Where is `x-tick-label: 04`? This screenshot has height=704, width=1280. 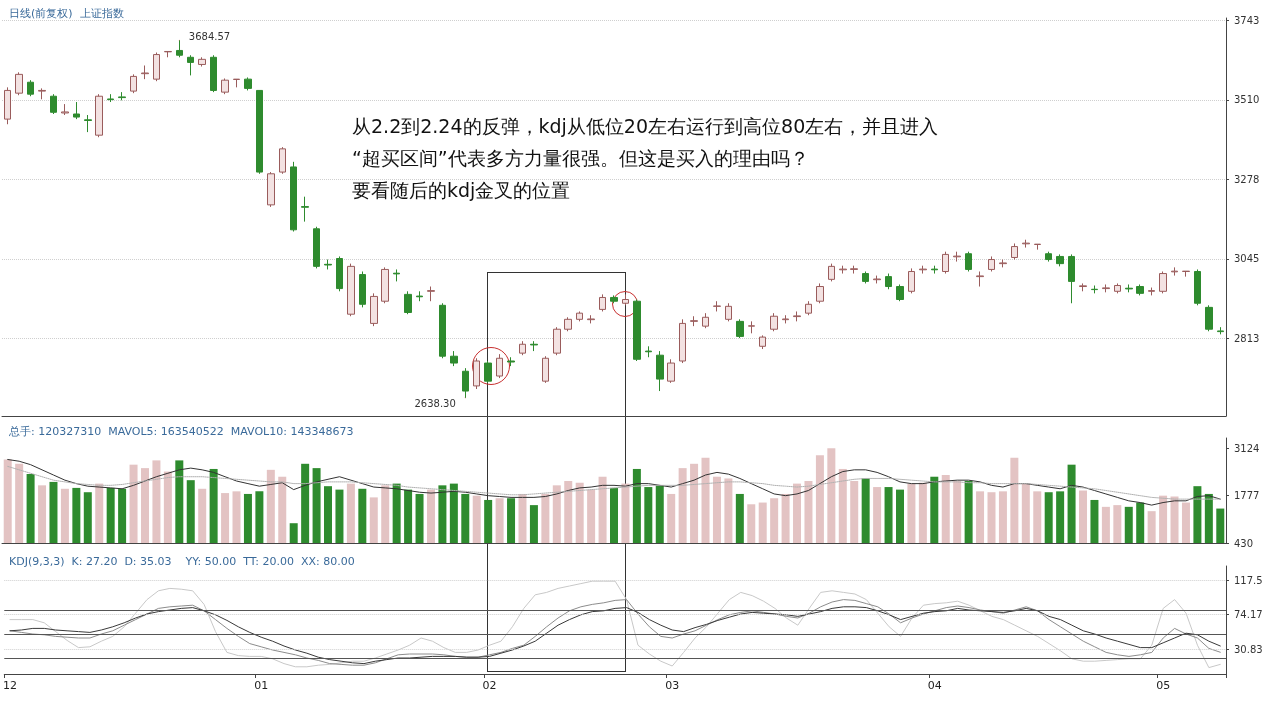
x-tick-label: 04 is located at coordinates (934, 685).